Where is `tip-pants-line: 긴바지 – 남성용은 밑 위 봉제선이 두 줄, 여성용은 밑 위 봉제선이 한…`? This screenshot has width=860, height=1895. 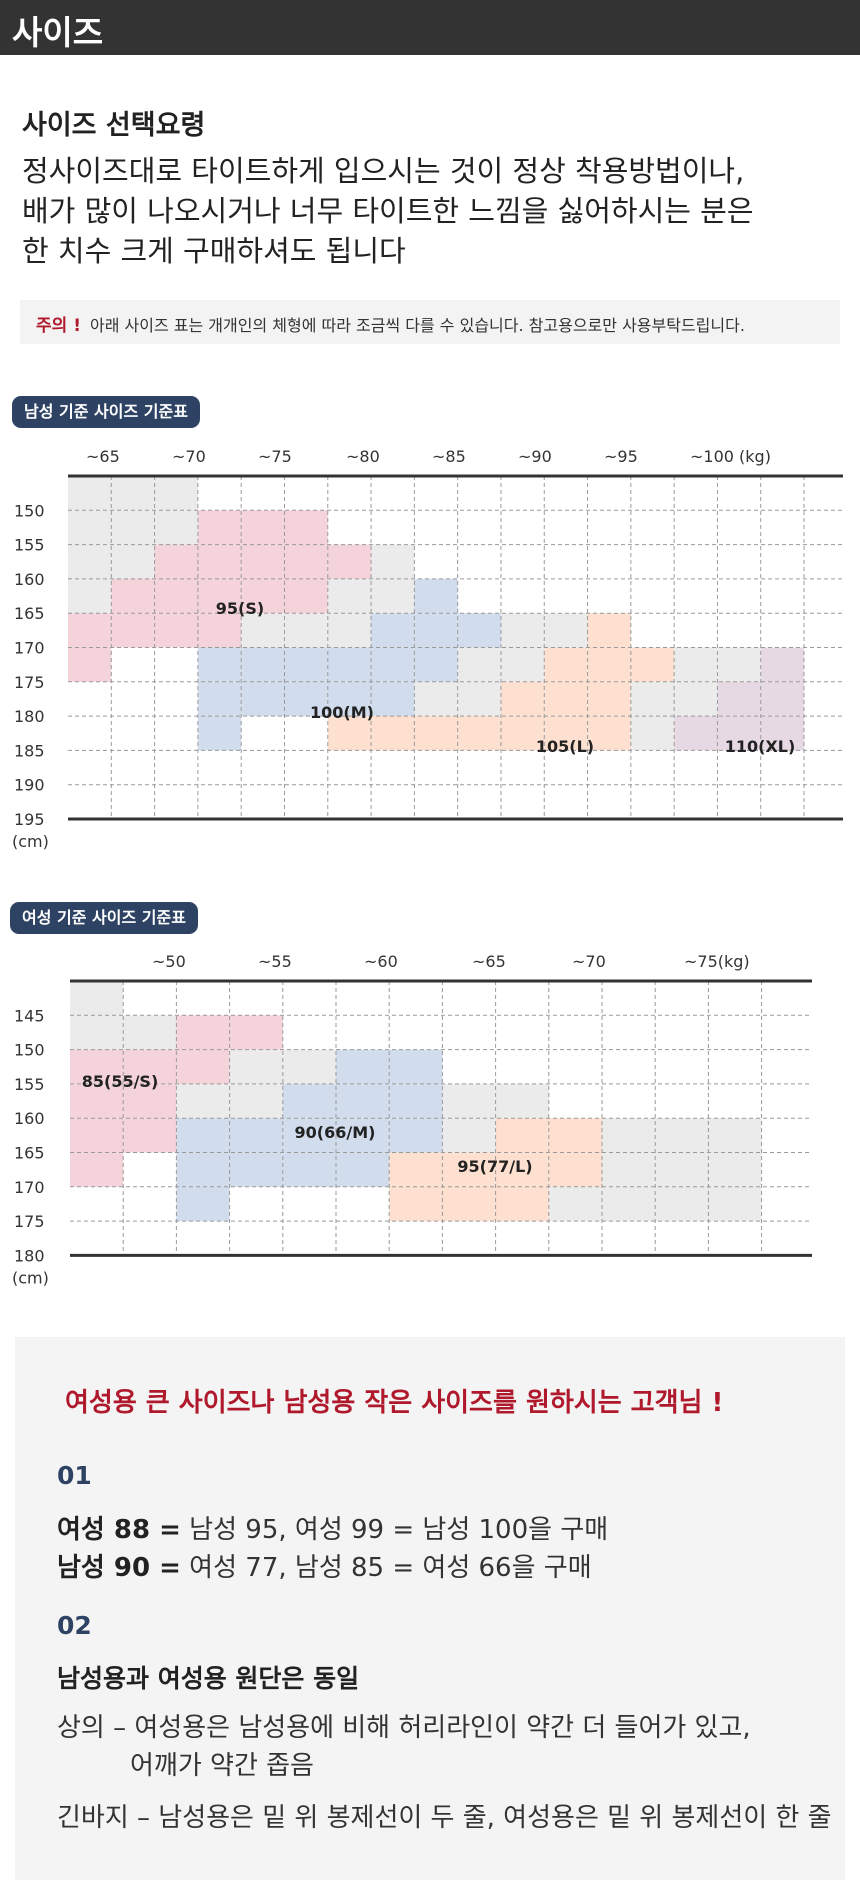 tip-pants-line: 긴바지 – 남성용은 밑 위 봉제선이 두 줄, 여성용은 밑 위 봉제선이 한… is located at coordinates (444, 1818).